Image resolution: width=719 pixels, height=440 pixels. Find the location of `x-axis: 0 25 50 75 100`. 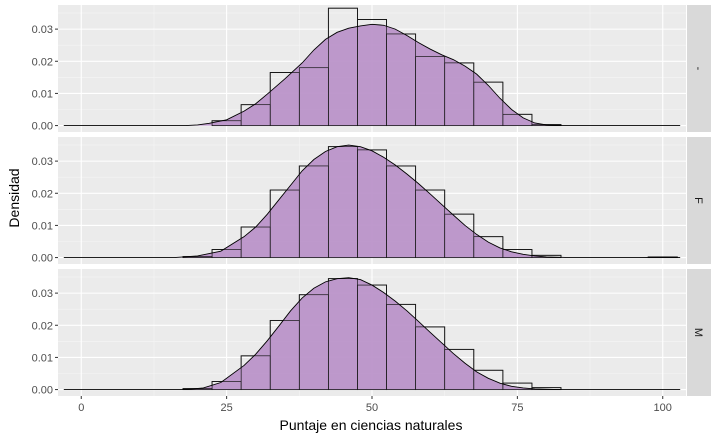

x-axis: 0 25 50 75 100 is located at coordinates (375, 405).